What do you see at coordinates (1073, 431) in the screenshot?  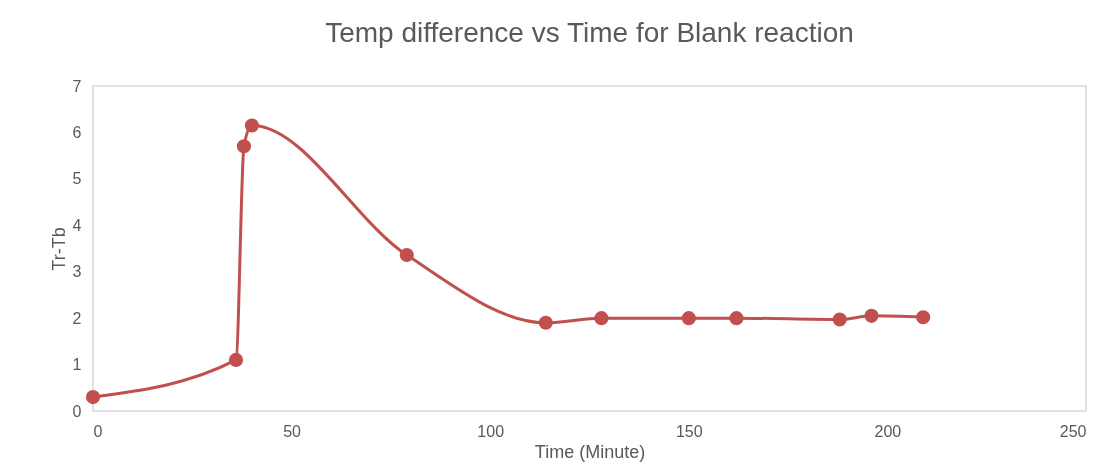 I see `x-tick-label: 250` at bounding box center [1073, 431].